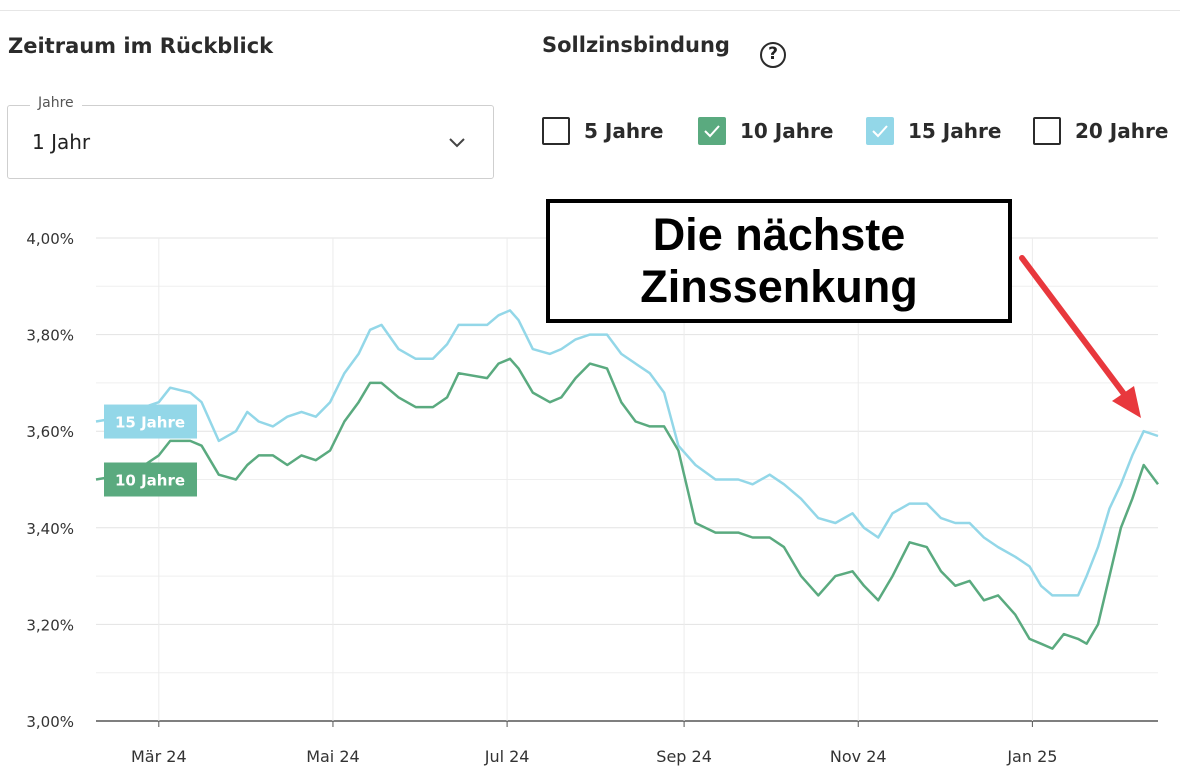 The height and width of the screenshot is (778, 1200). Describe the element at coordinates (507, 756) in the screenshot. I see `x-tick-label: Jul 24` at that location.